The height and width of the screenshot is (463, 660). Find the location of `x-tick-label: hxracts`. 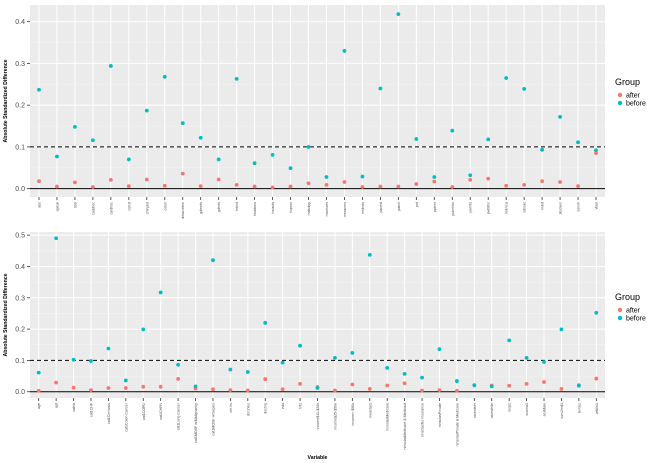

x-tick-label: hxracts is located at coordinates (273, 208).